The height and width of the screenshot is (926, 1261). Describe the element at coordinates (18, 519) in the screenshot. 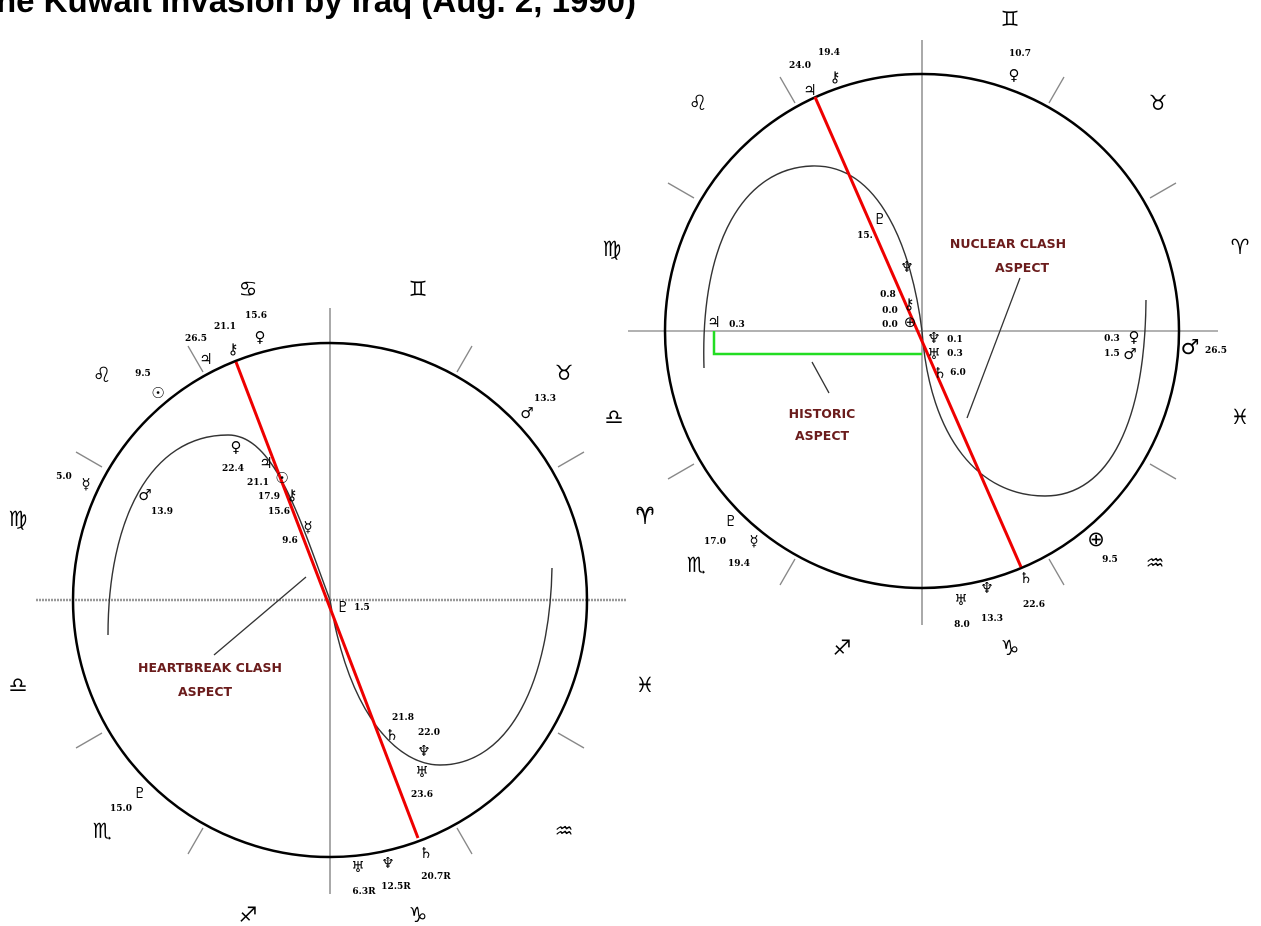

I see `left-virgo-sign: ♍` at that location.